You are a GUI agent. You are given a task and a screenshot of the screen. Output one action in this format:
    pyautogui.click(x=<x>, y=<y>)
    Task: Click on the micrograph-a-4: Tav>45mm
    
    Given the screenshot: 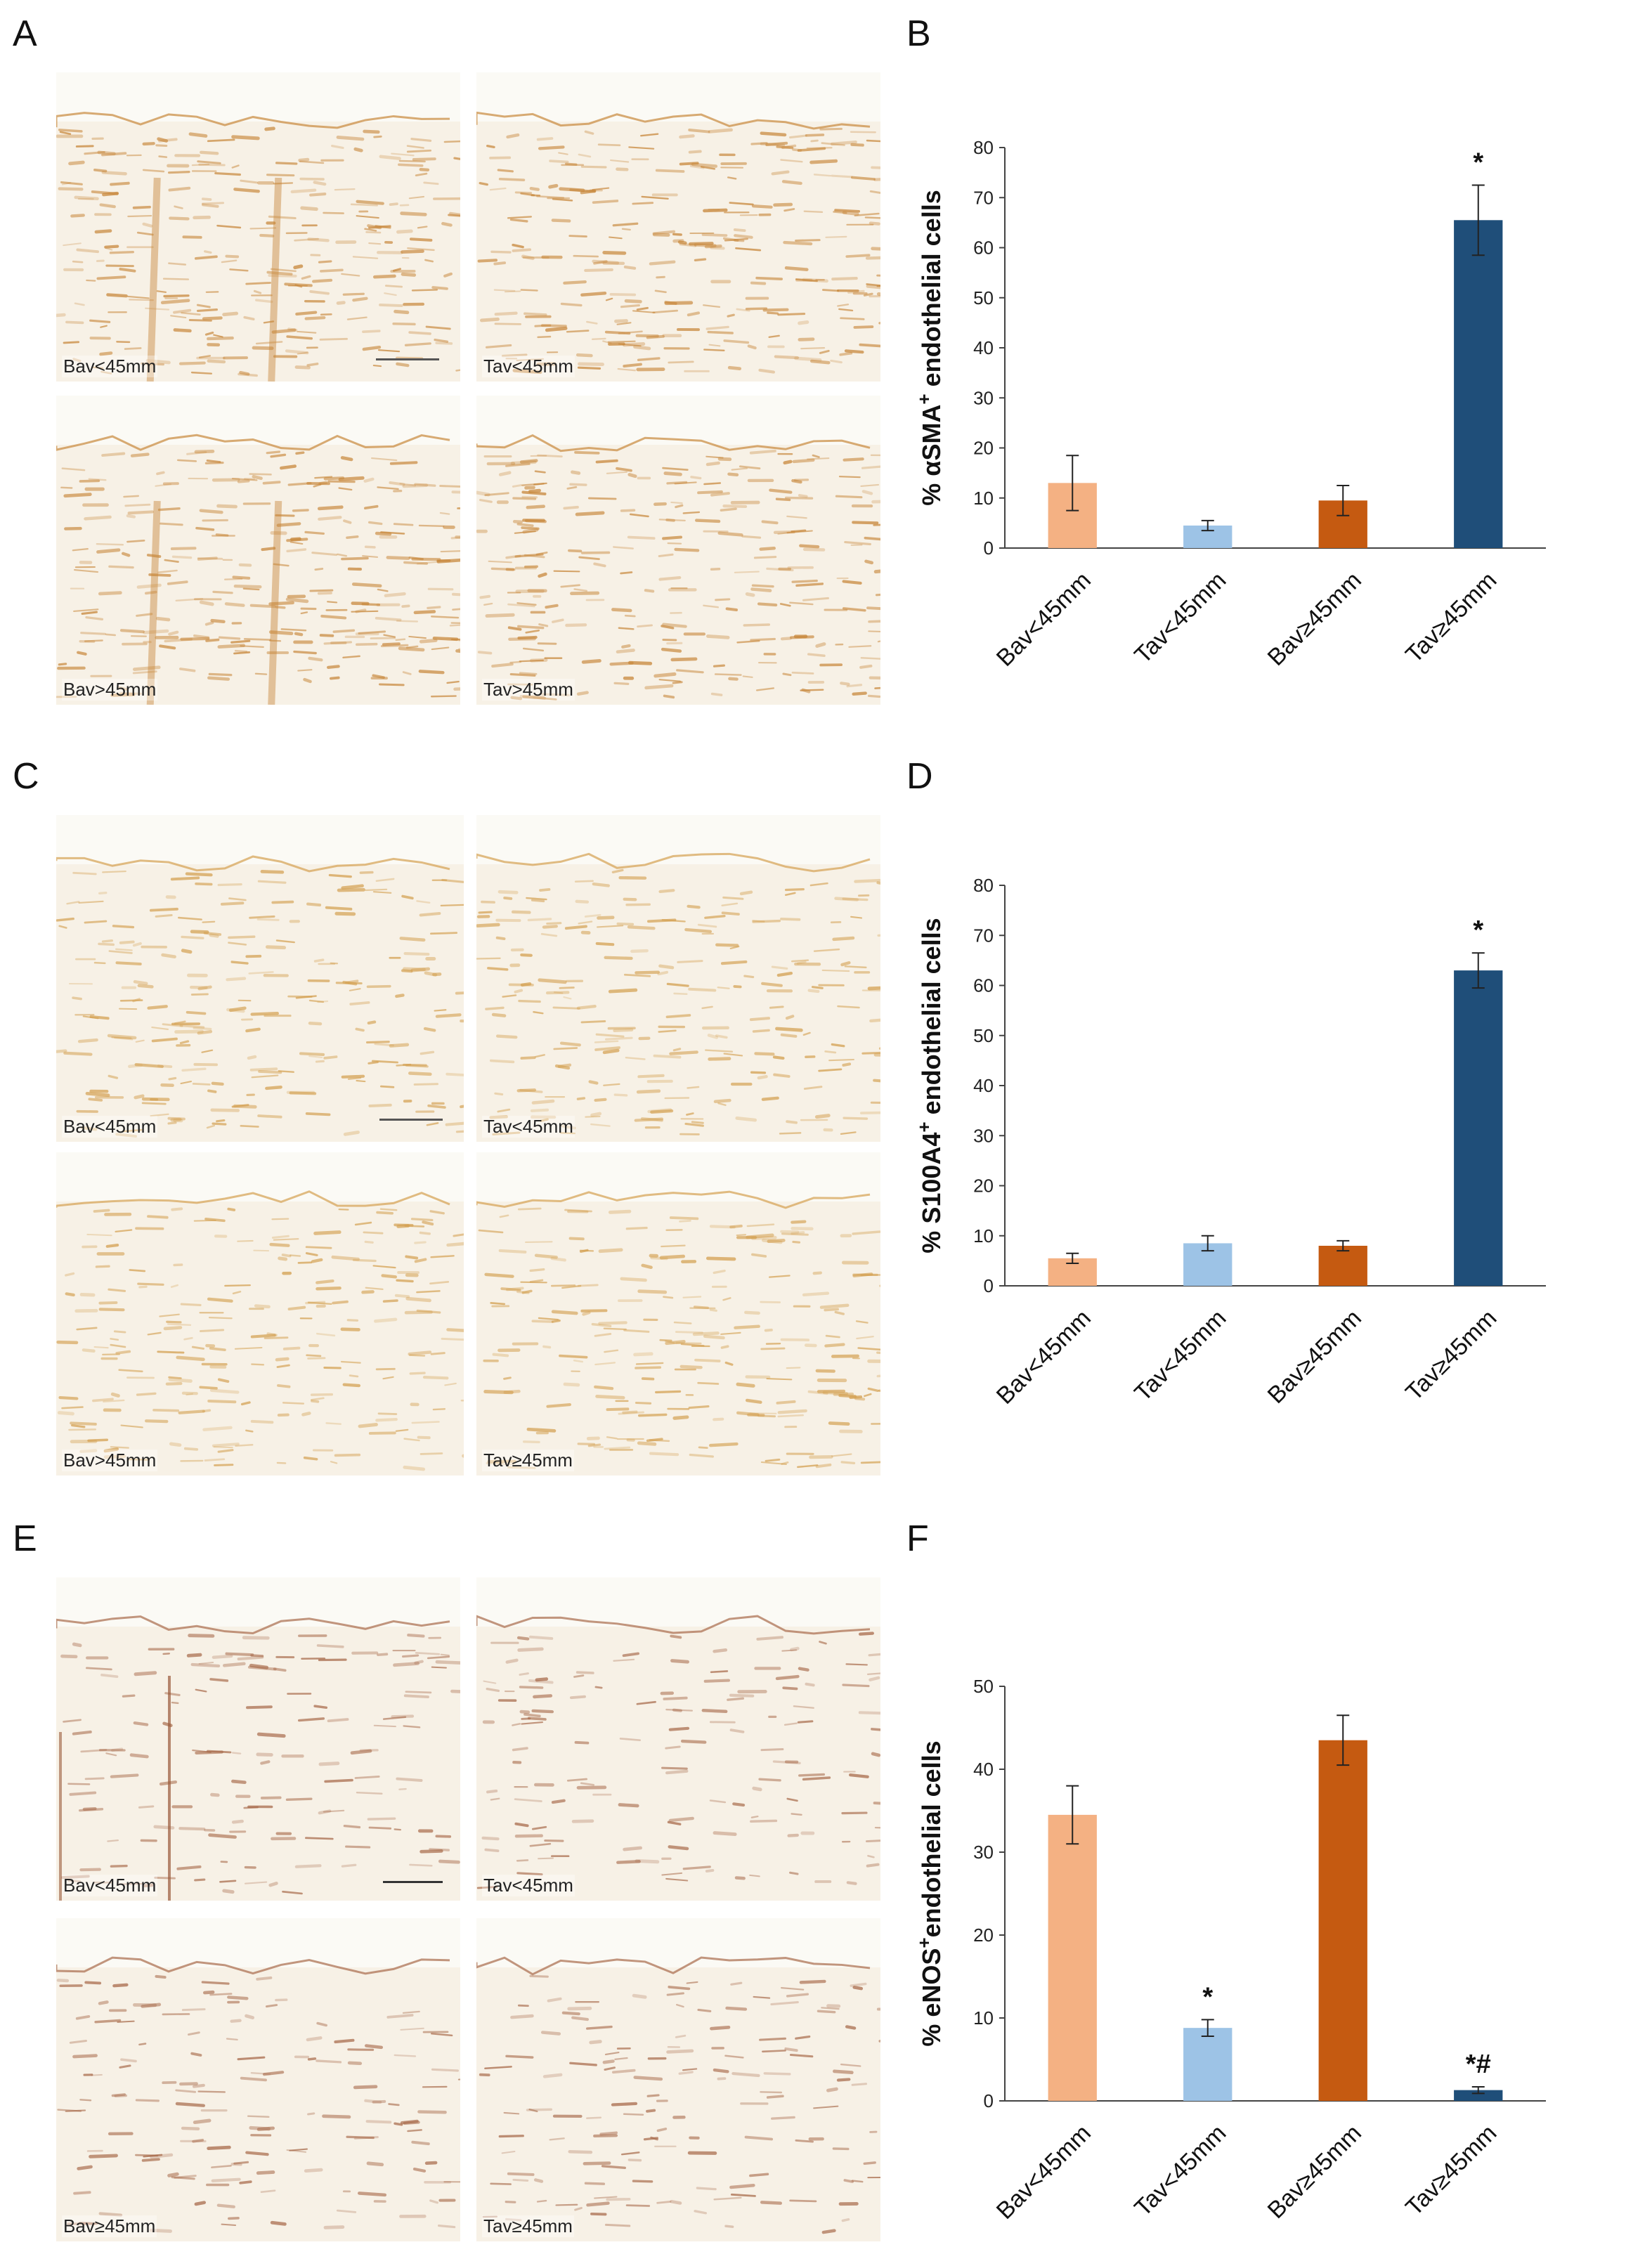 What is the action you would take?
    pyautogui.click(x=678, y=550)
    